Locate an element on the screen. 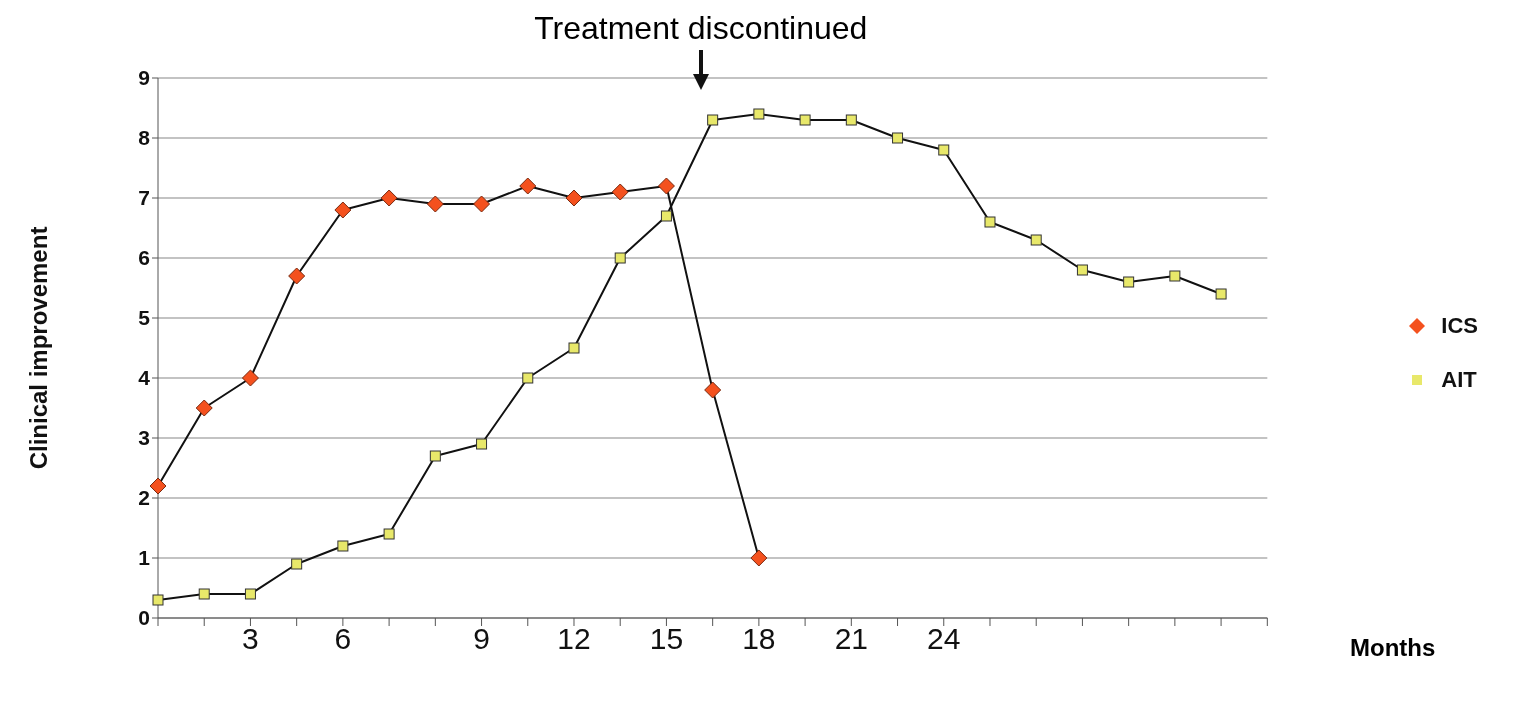 The image size is (1528, 711). y-tick-label: 5 is located at coordinates (144, 318).